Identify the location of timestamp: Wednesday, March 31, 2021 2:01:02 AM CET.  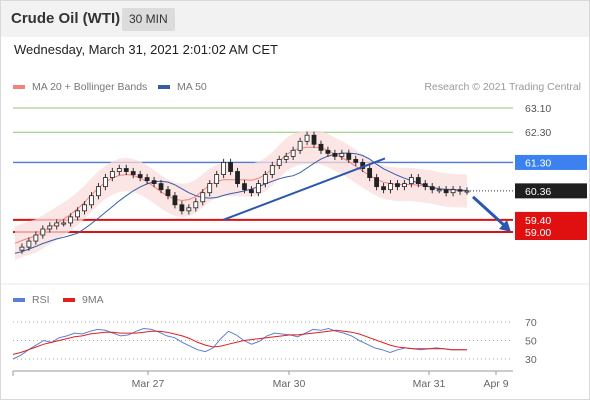
(146, 49).